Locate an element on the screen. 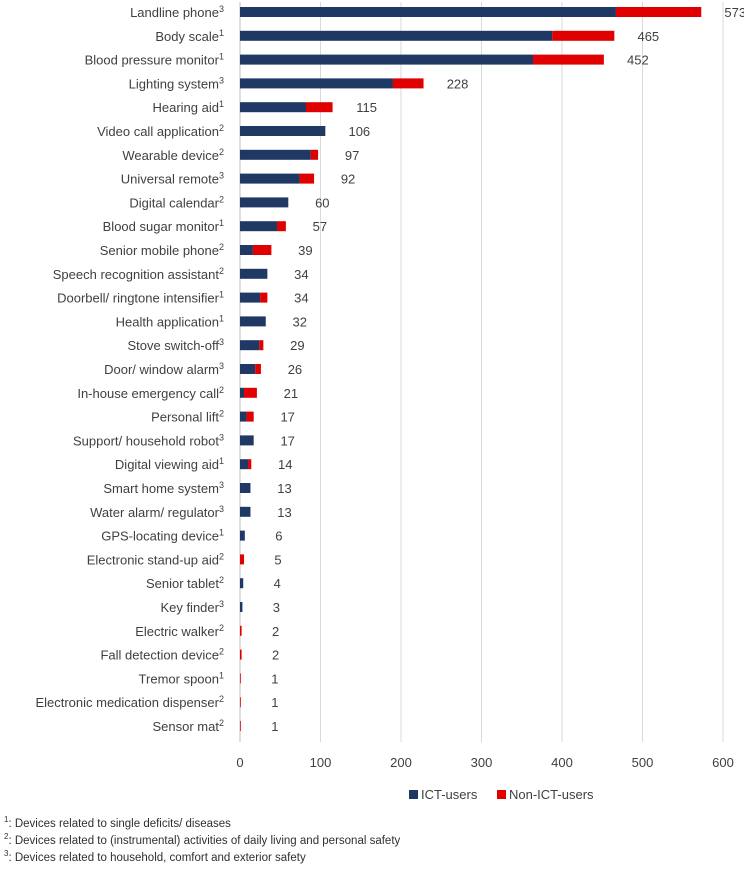  category-label: Digital viewing aid1 is located at coordinates (169, 464).